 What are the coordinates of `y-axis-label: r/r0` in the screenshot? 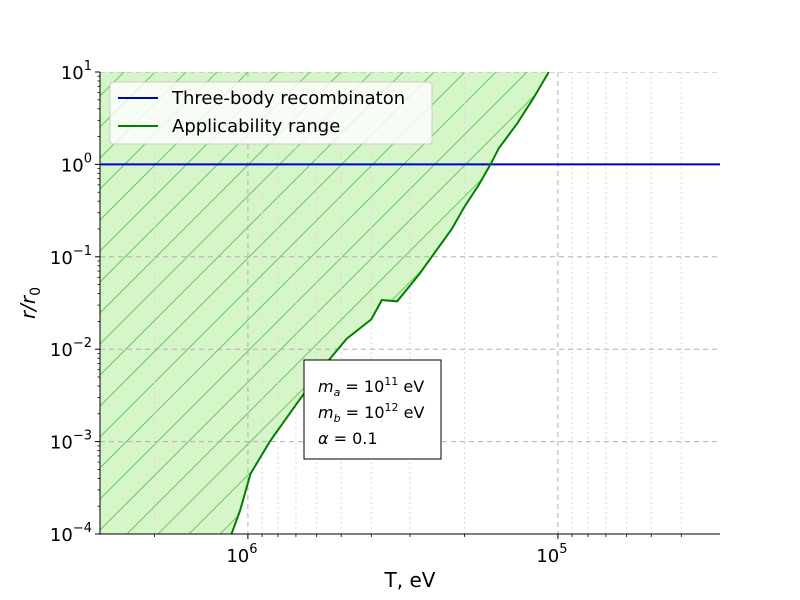 It's located at (30, 303).